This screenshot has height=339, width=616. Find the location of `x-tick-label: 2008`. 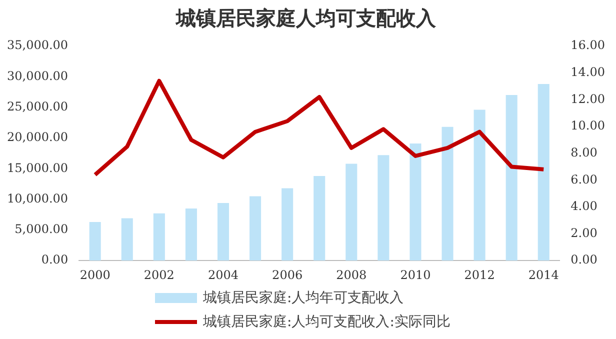

x-tick-label: 2008 is located at coordinates (351, 275).